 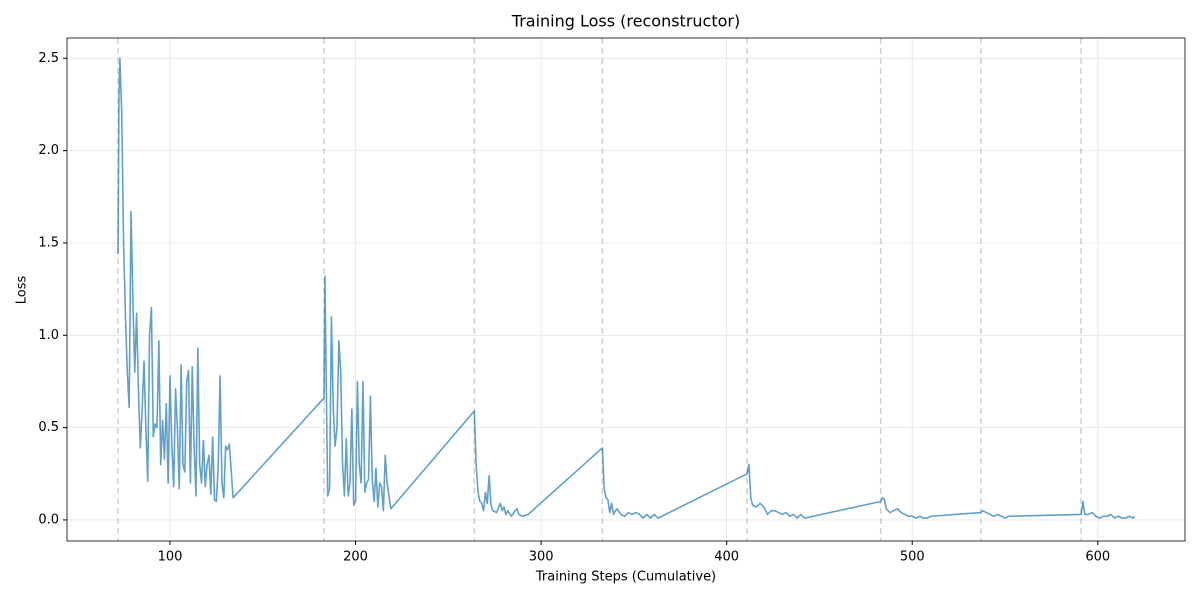 What do you see at coordinates (541, 557) in the screenshot?
I see `x-tick-label: 300` at bounding box center [541, 557].